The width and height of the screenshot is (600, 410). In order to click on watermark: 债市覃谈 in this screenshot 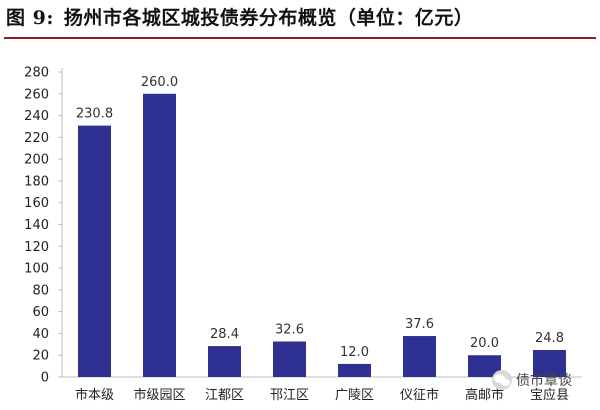, I will do `click(532, 380)`.